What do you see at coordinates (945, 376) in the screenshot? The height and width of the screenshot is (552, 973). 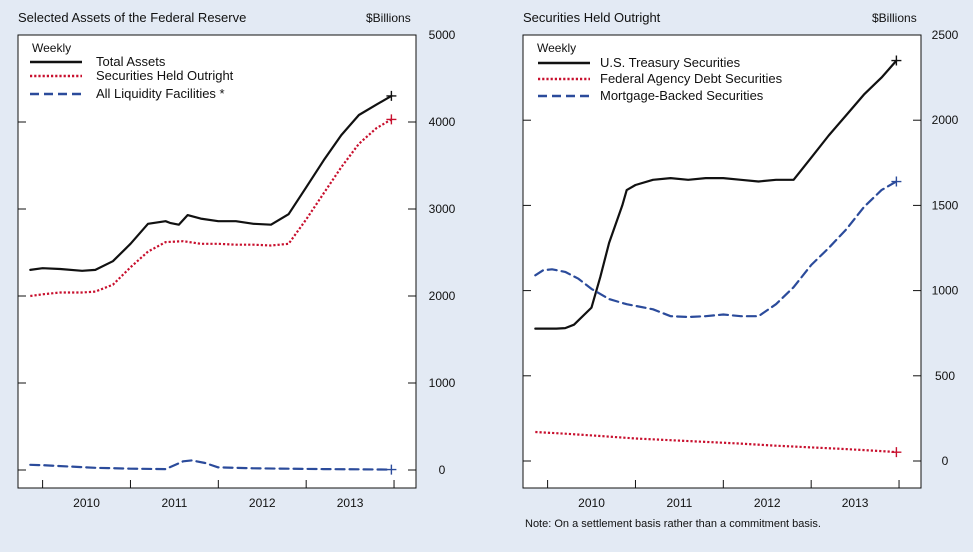 I see `y-tick-label-500: 500` at bounding box center [945, 376].